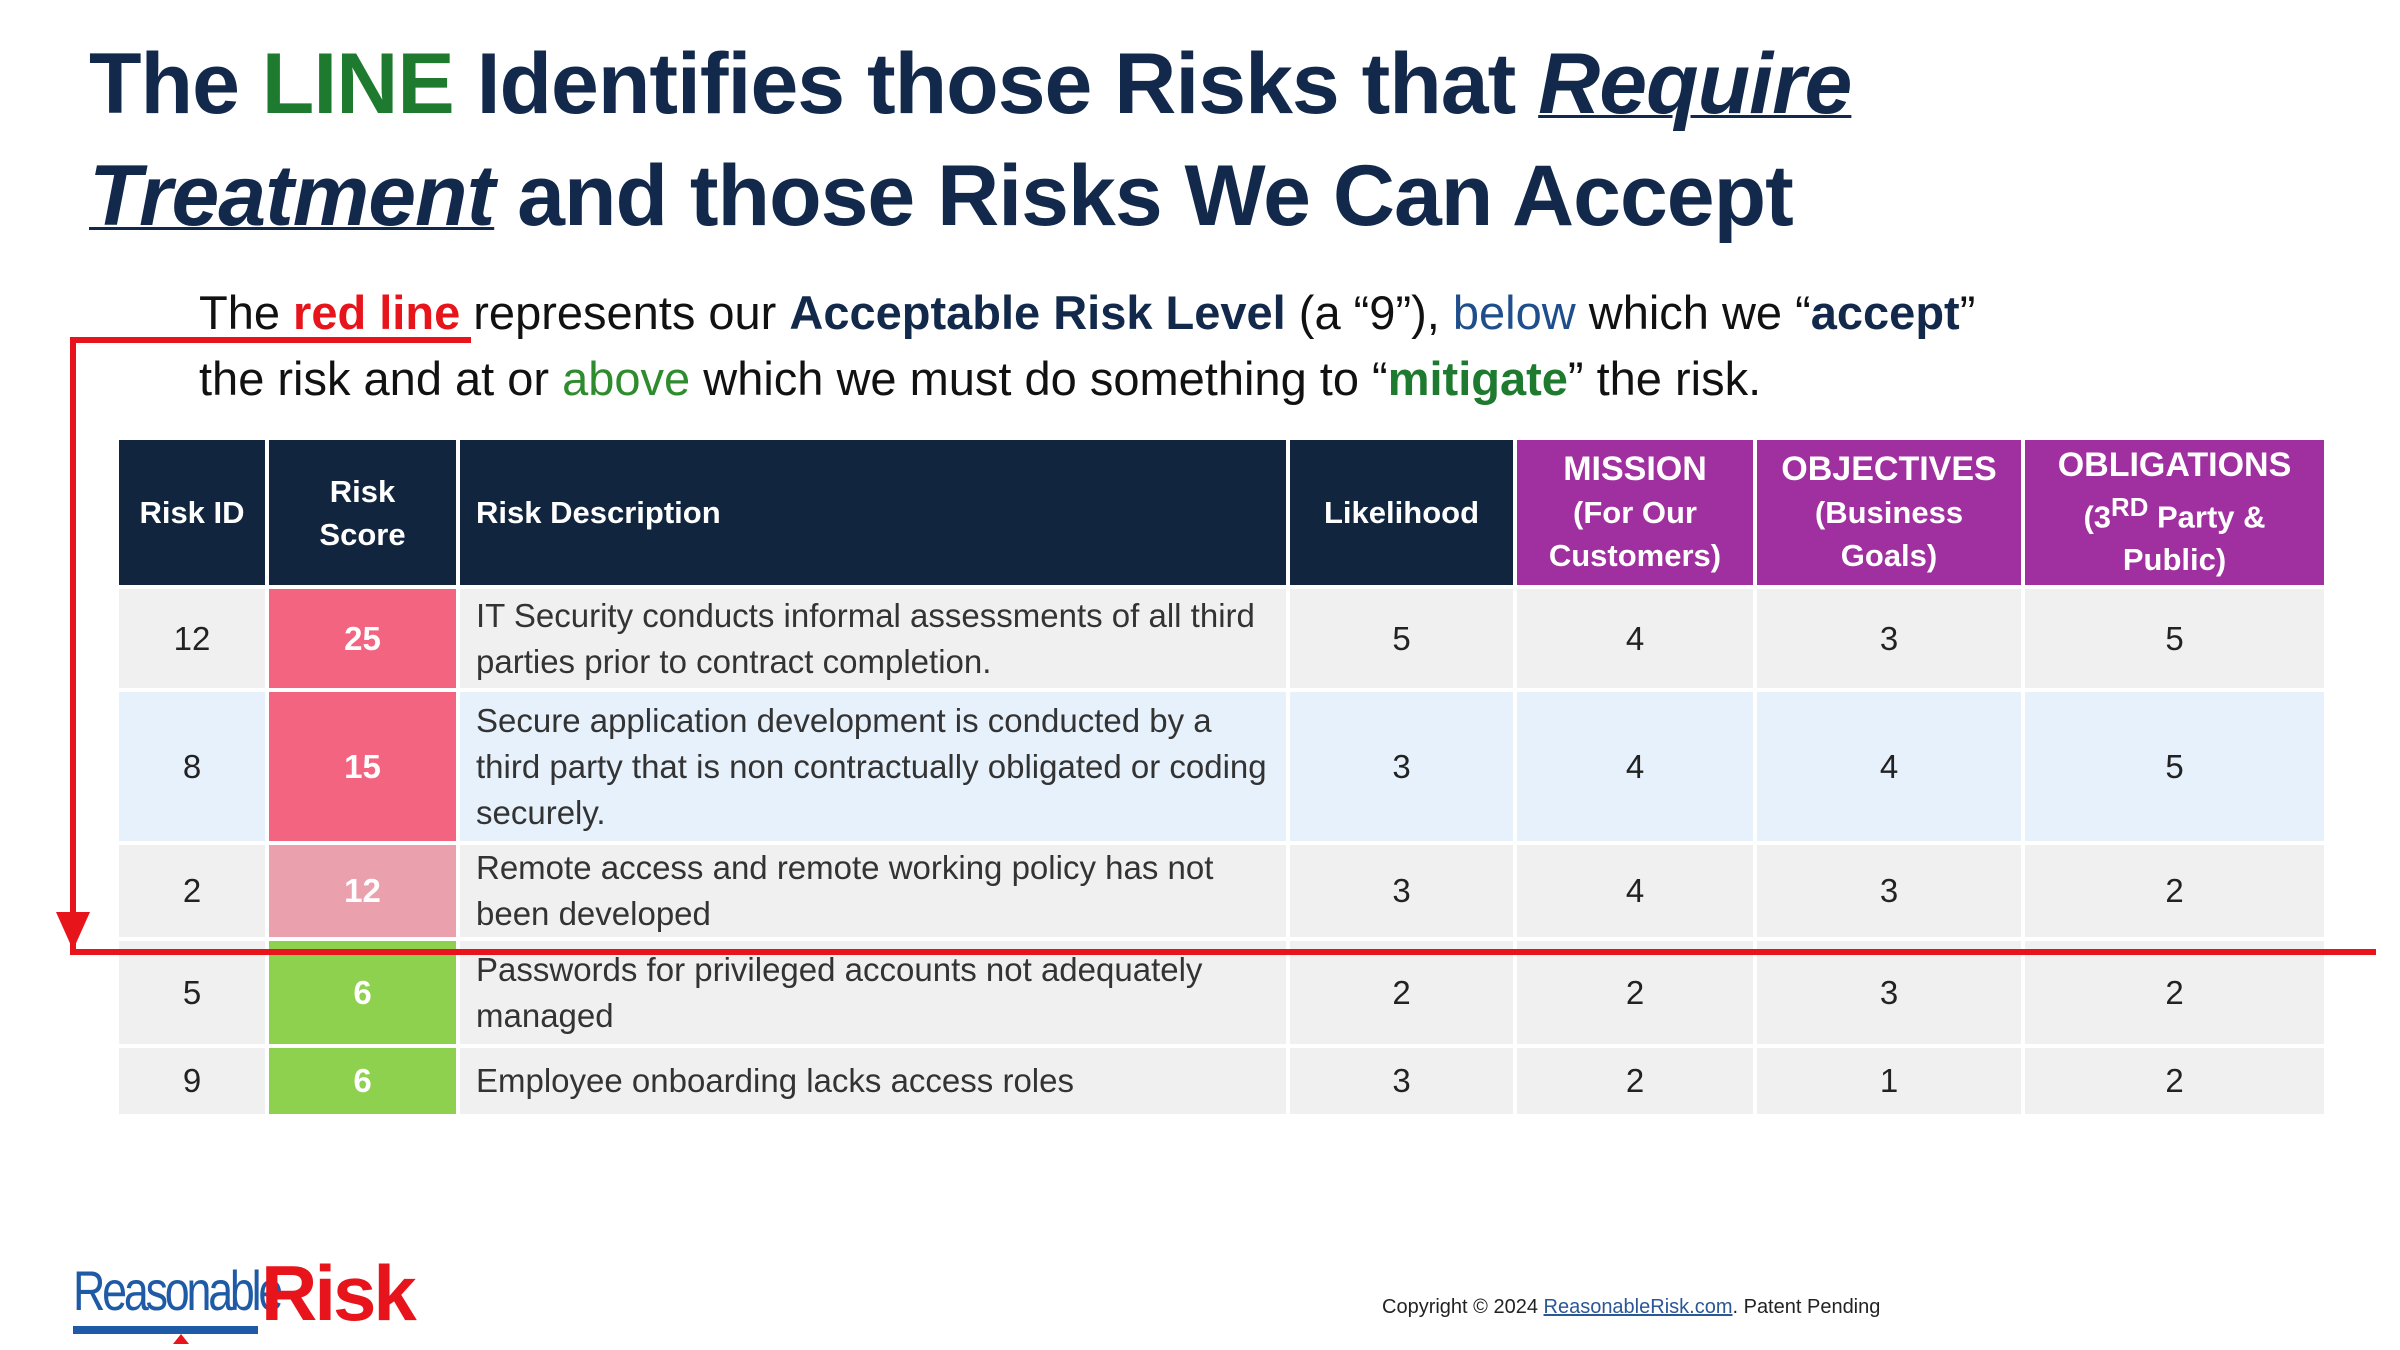  I want to click on risk-score: 15, so click(362, 766).